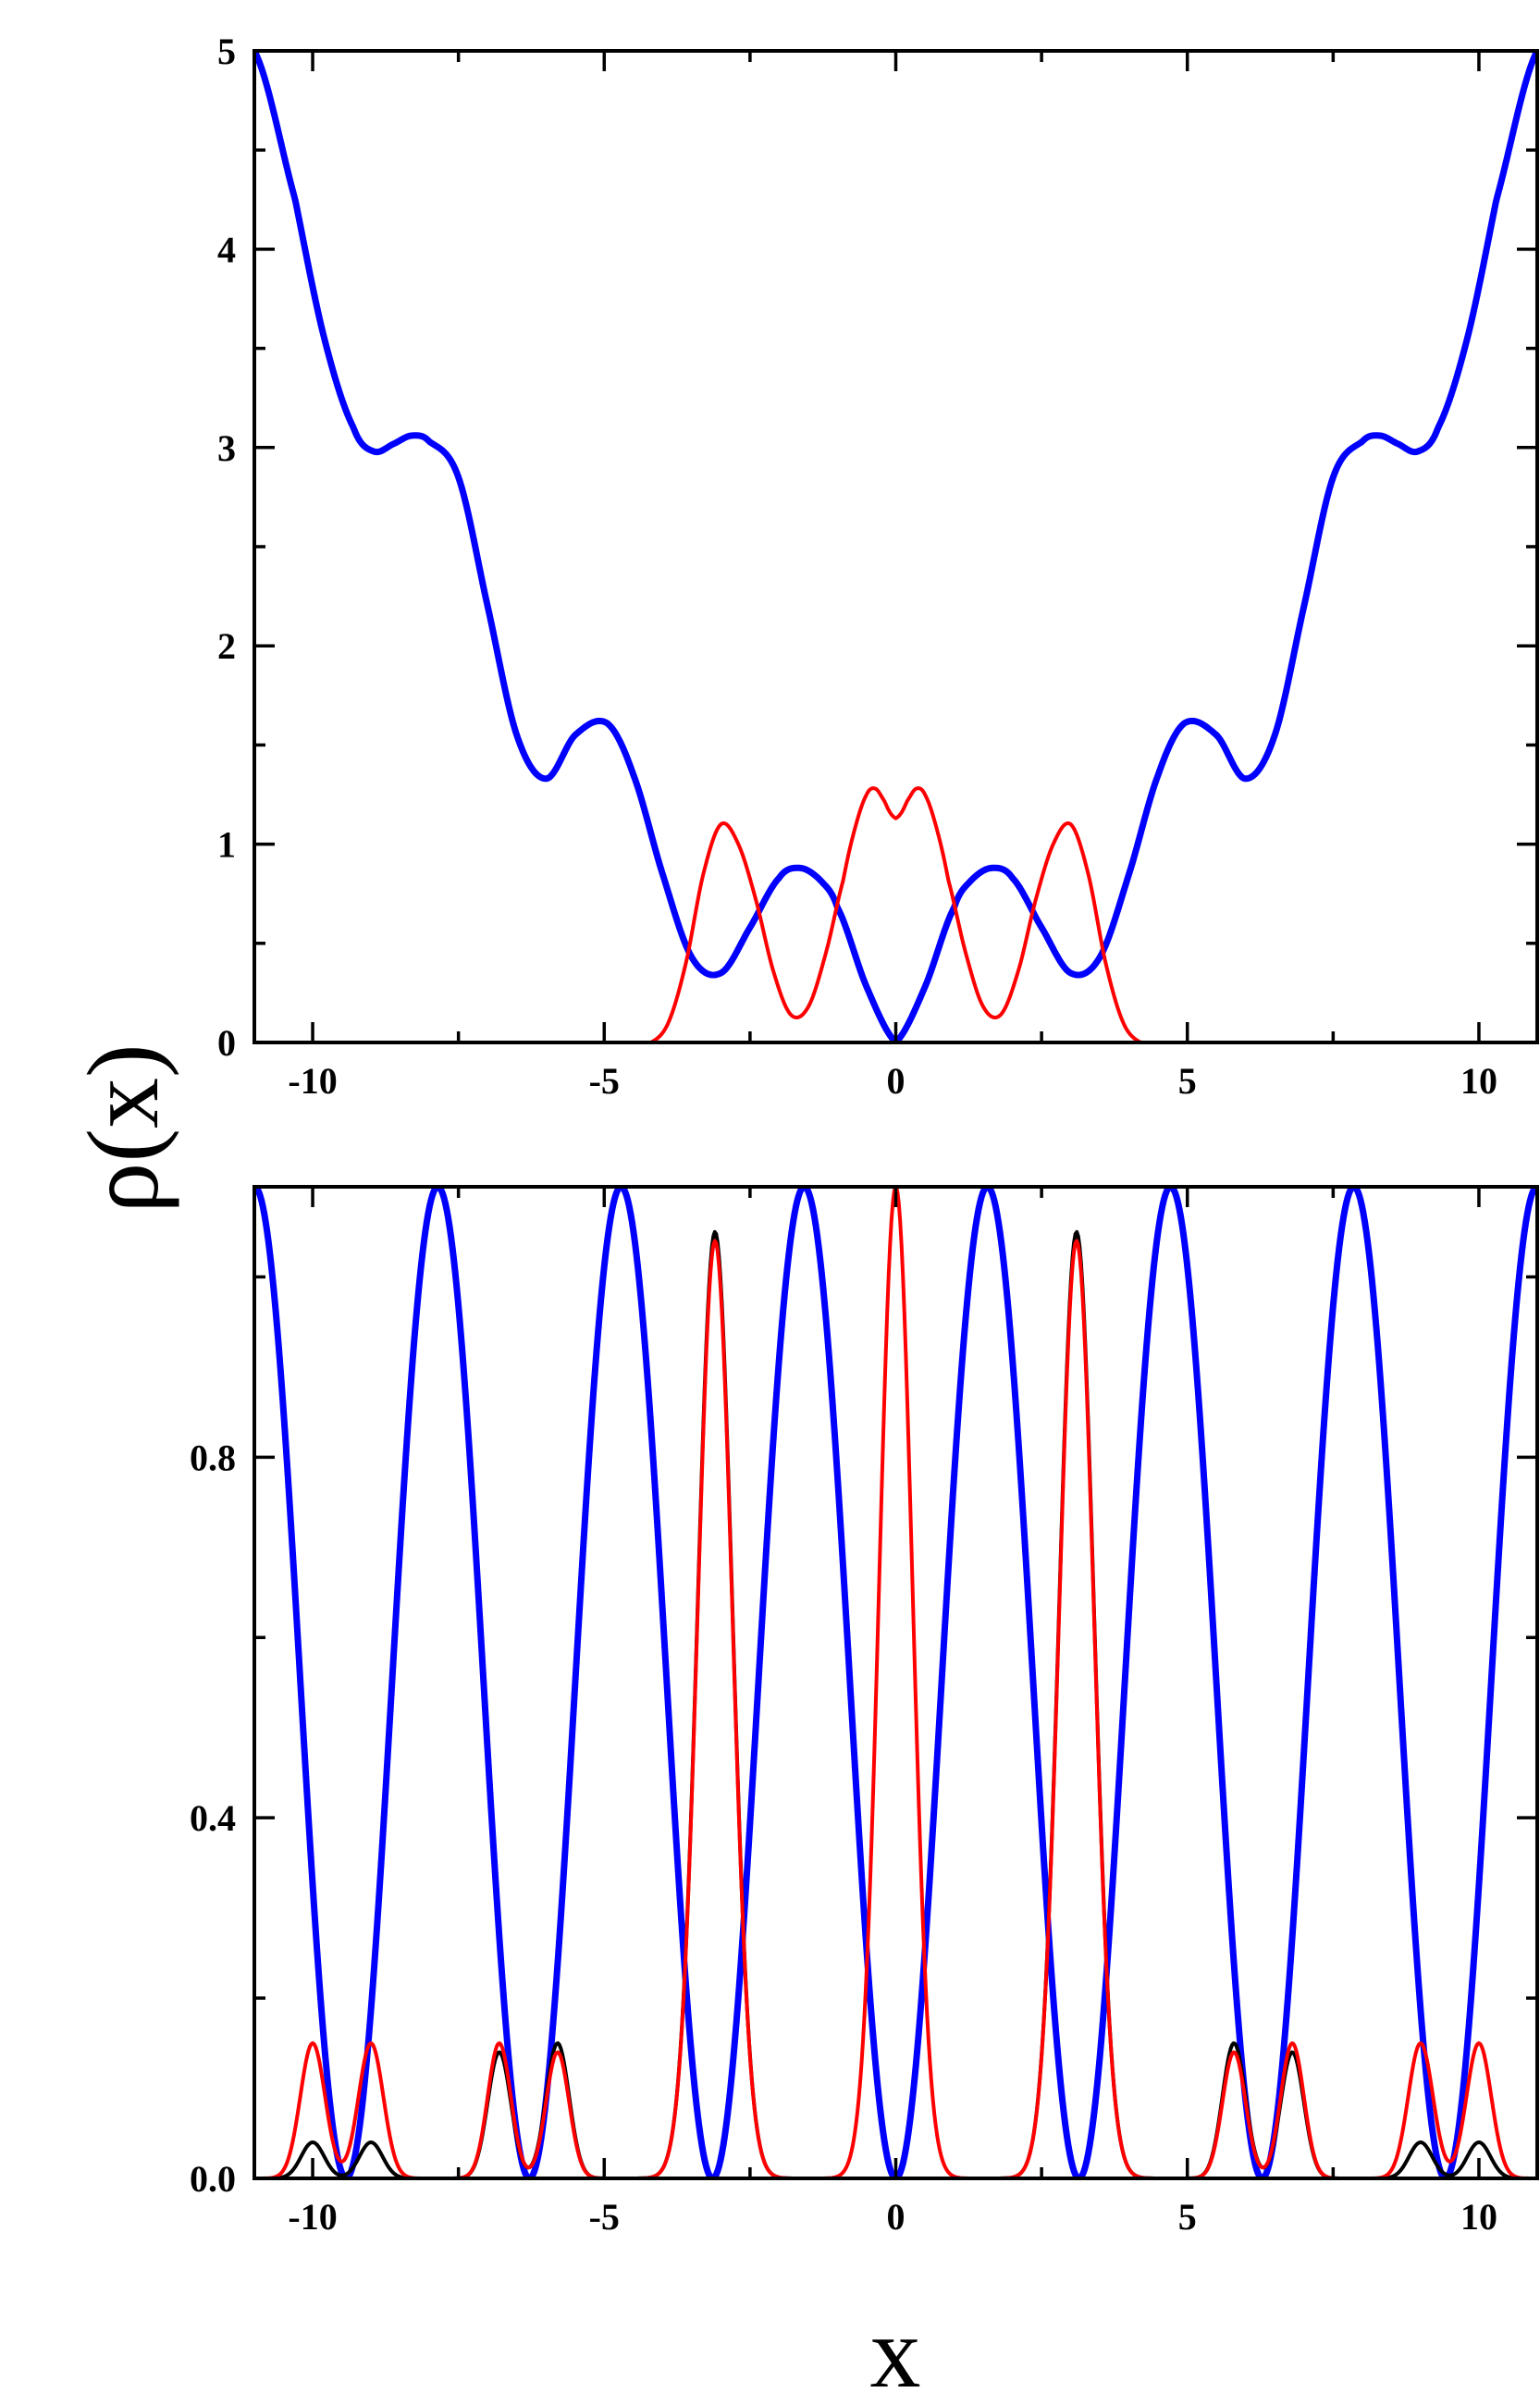 The width and height of the screenshot is (1540, 2405). I want to click on y-tick-label: 5, so click(227, 52).